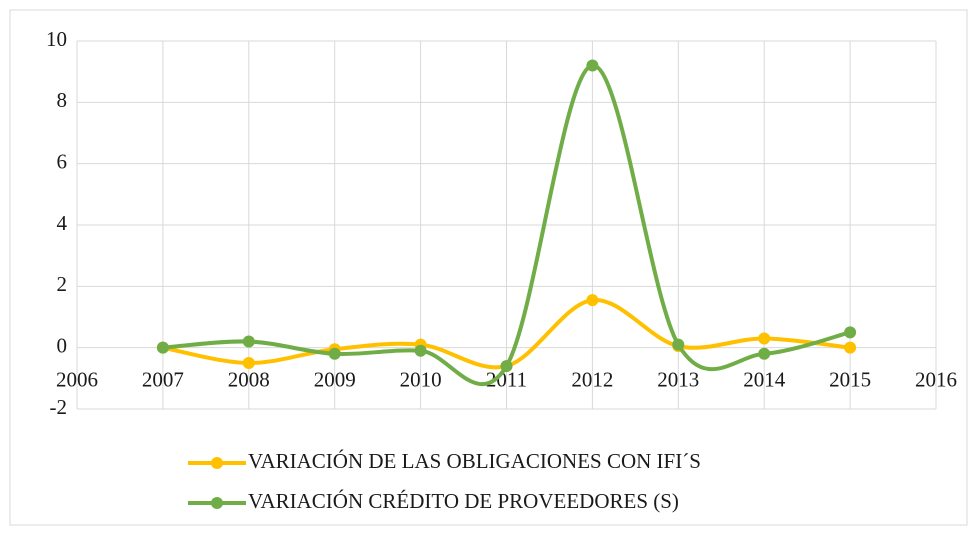 The width and height of the screenshot is (978, 533). What do you see at coordinates (62, 284) in the screenshot?
I see `y-tick-label: 2` at bounding box center [62, 284].